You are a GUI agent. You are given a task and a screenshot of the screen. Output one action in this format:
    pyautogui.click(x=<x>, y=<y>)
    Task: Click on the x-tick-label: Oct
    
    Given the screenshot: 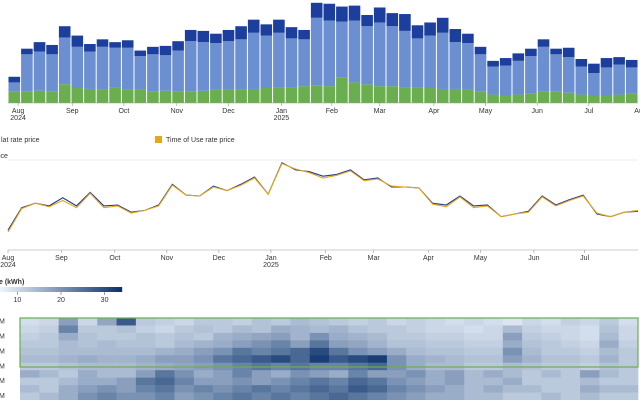 What is the action you would take?
    pyautogui.click(x=123, y=111)
    